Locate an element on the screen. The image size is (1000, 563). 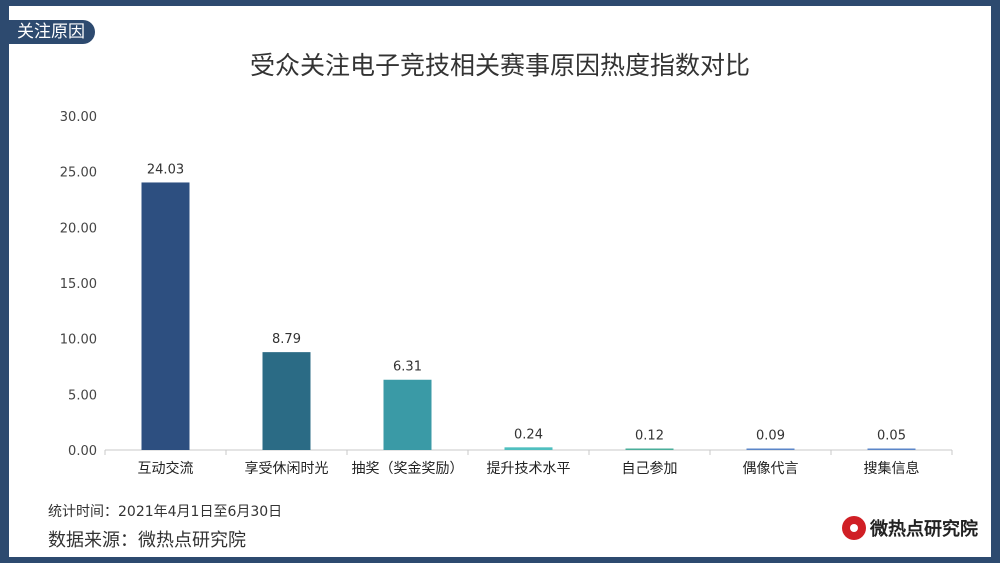
data-label: 8.79 is located at coordinates (286, 339).